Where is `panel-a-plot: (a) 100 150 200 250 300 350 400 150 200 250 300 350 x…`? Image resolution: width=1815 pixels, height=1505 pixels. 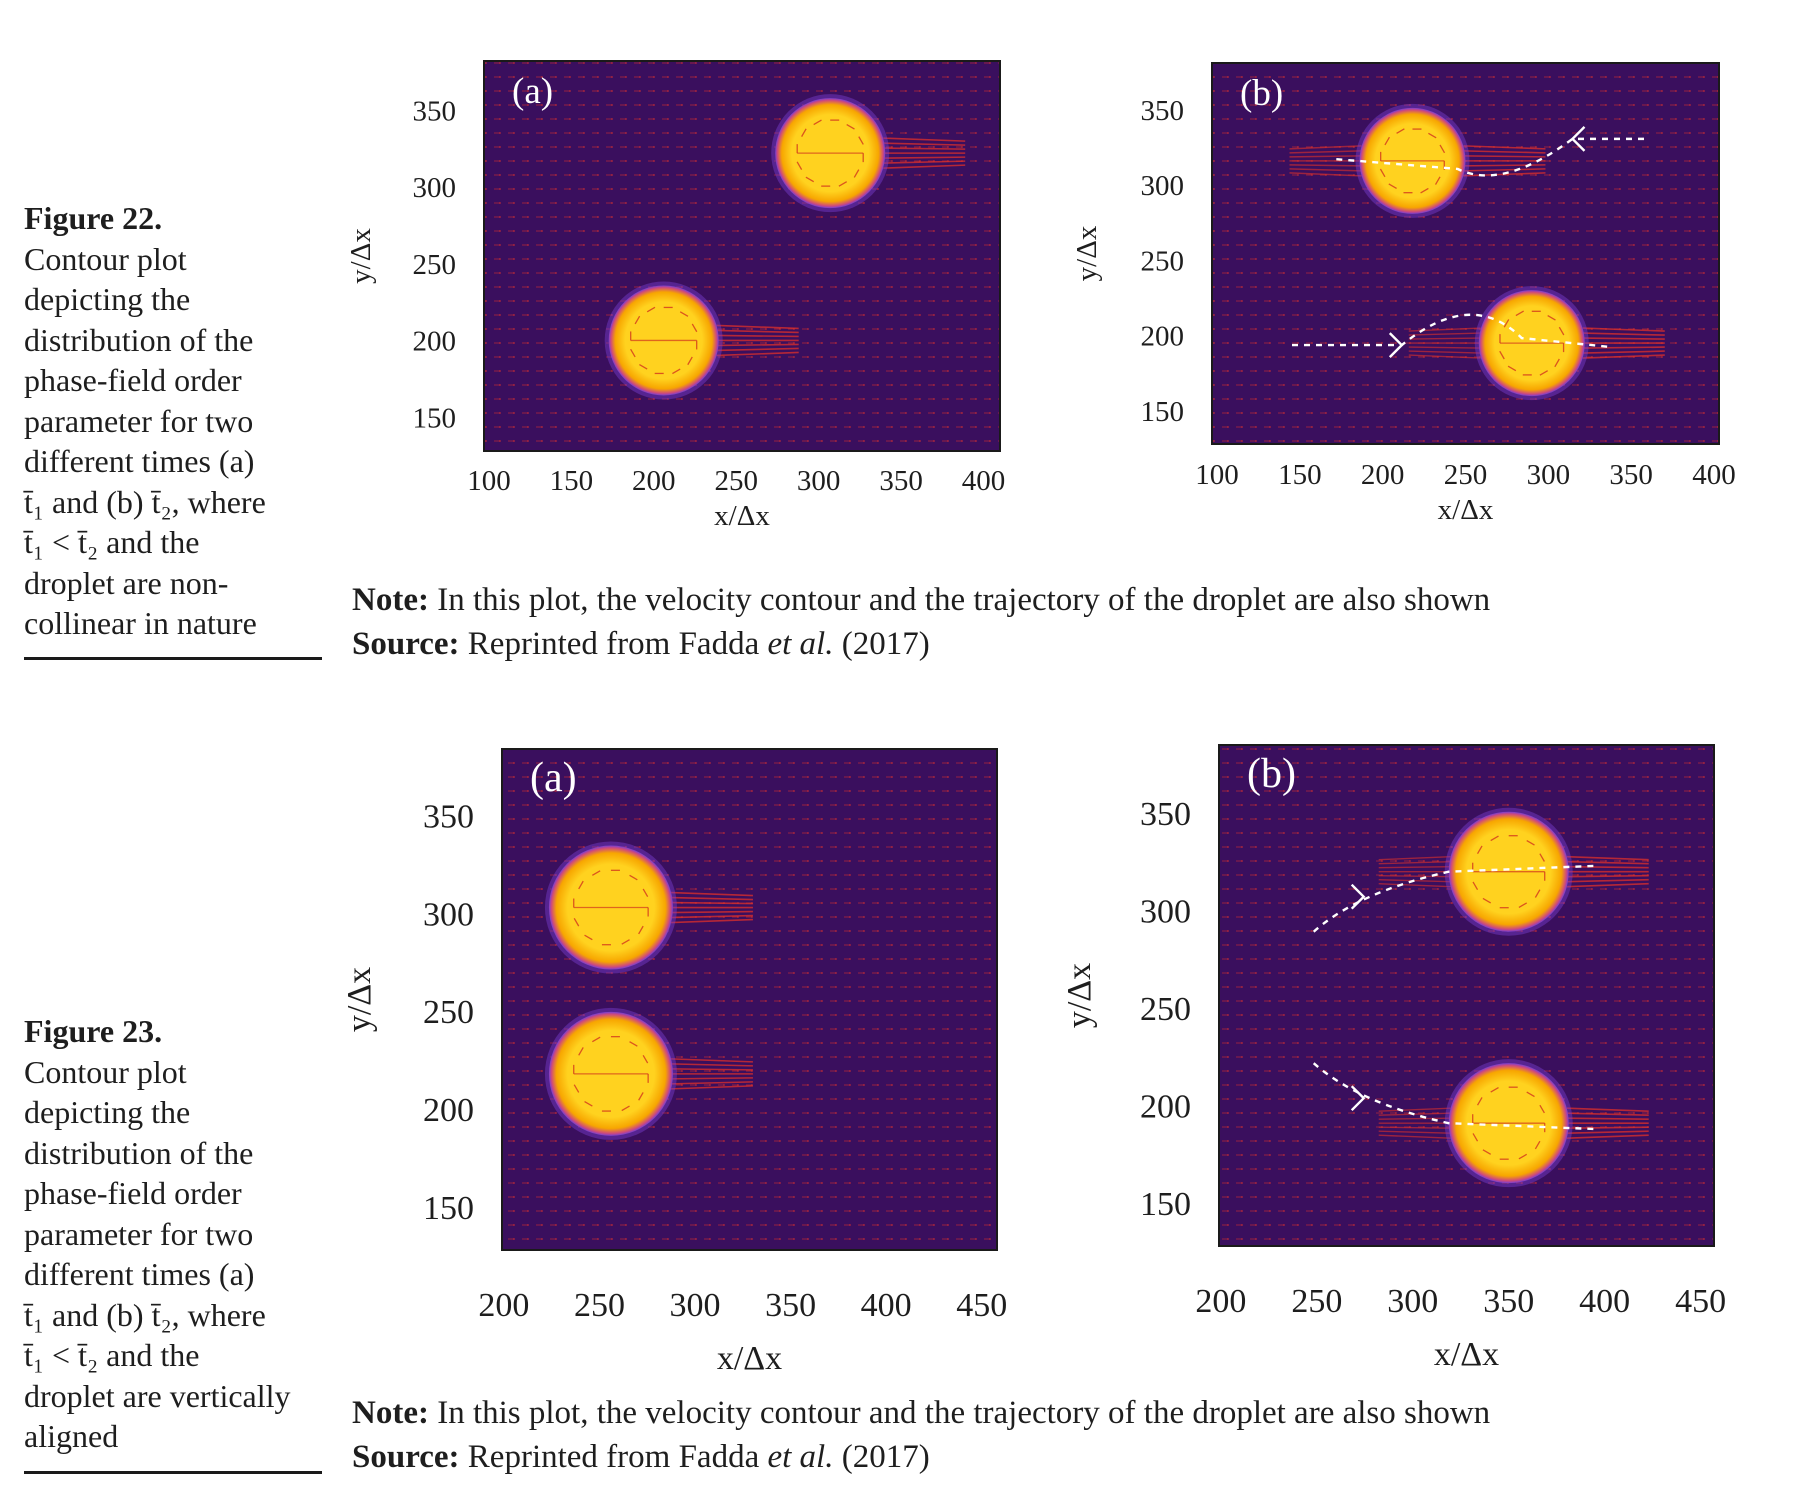
panel-a-plot: (a) 100 150 200 250 300 350 400 150 200 250 300 350 x… is located at coordinates (675, 296).